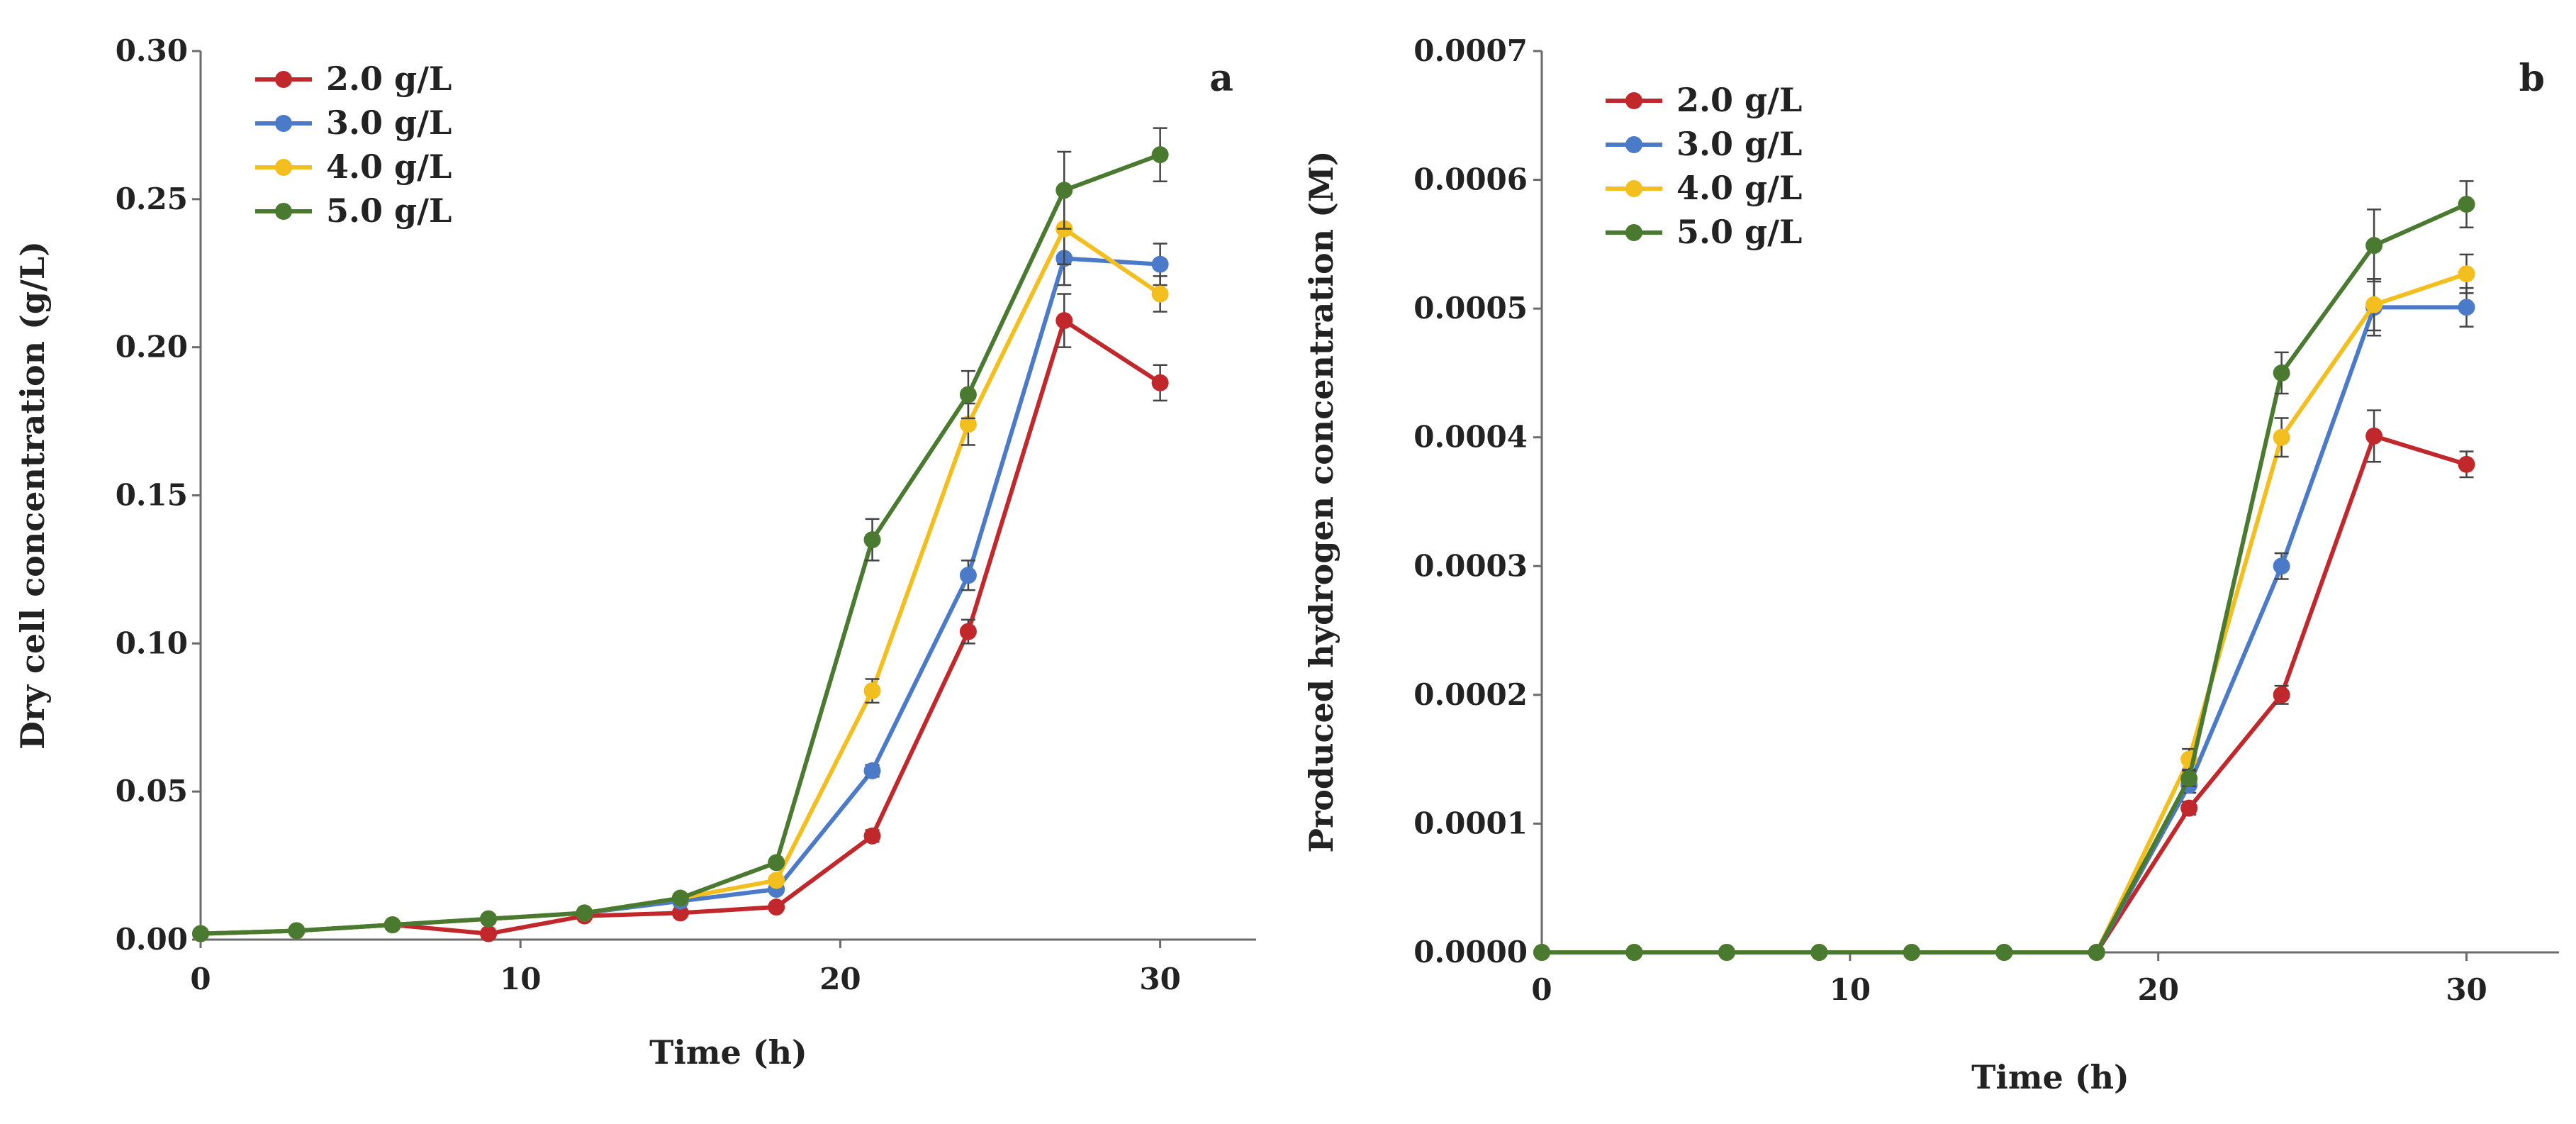  I want to click on panel-a-x-axis-title: Time (h), so click(728, 1052).